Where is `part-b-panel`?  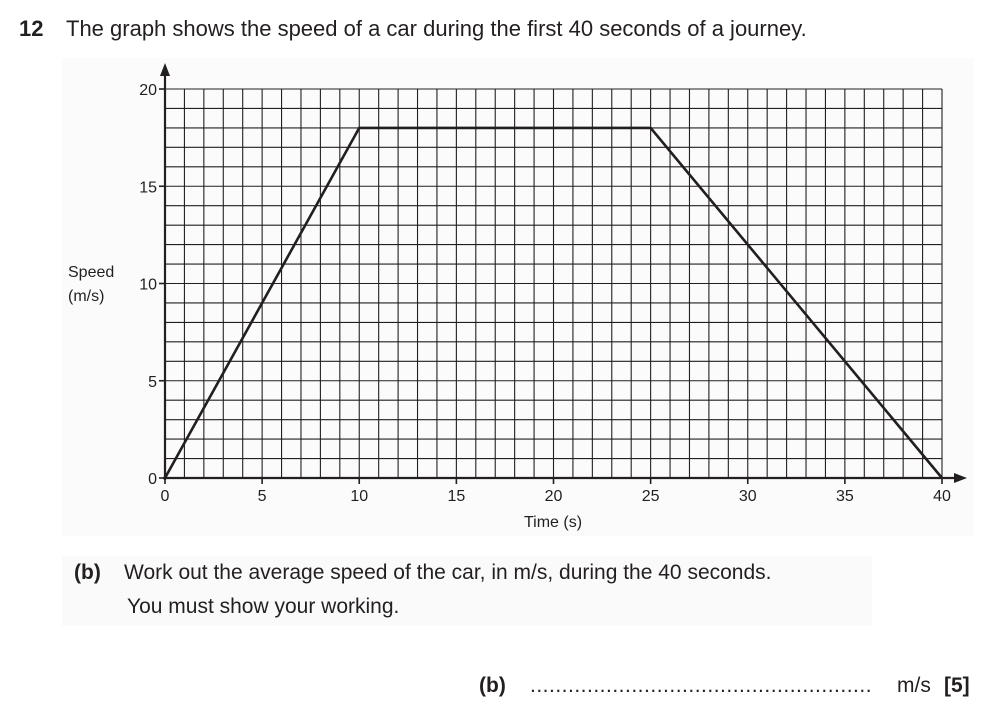 part-b-panel is located at coordinates (467, 591).